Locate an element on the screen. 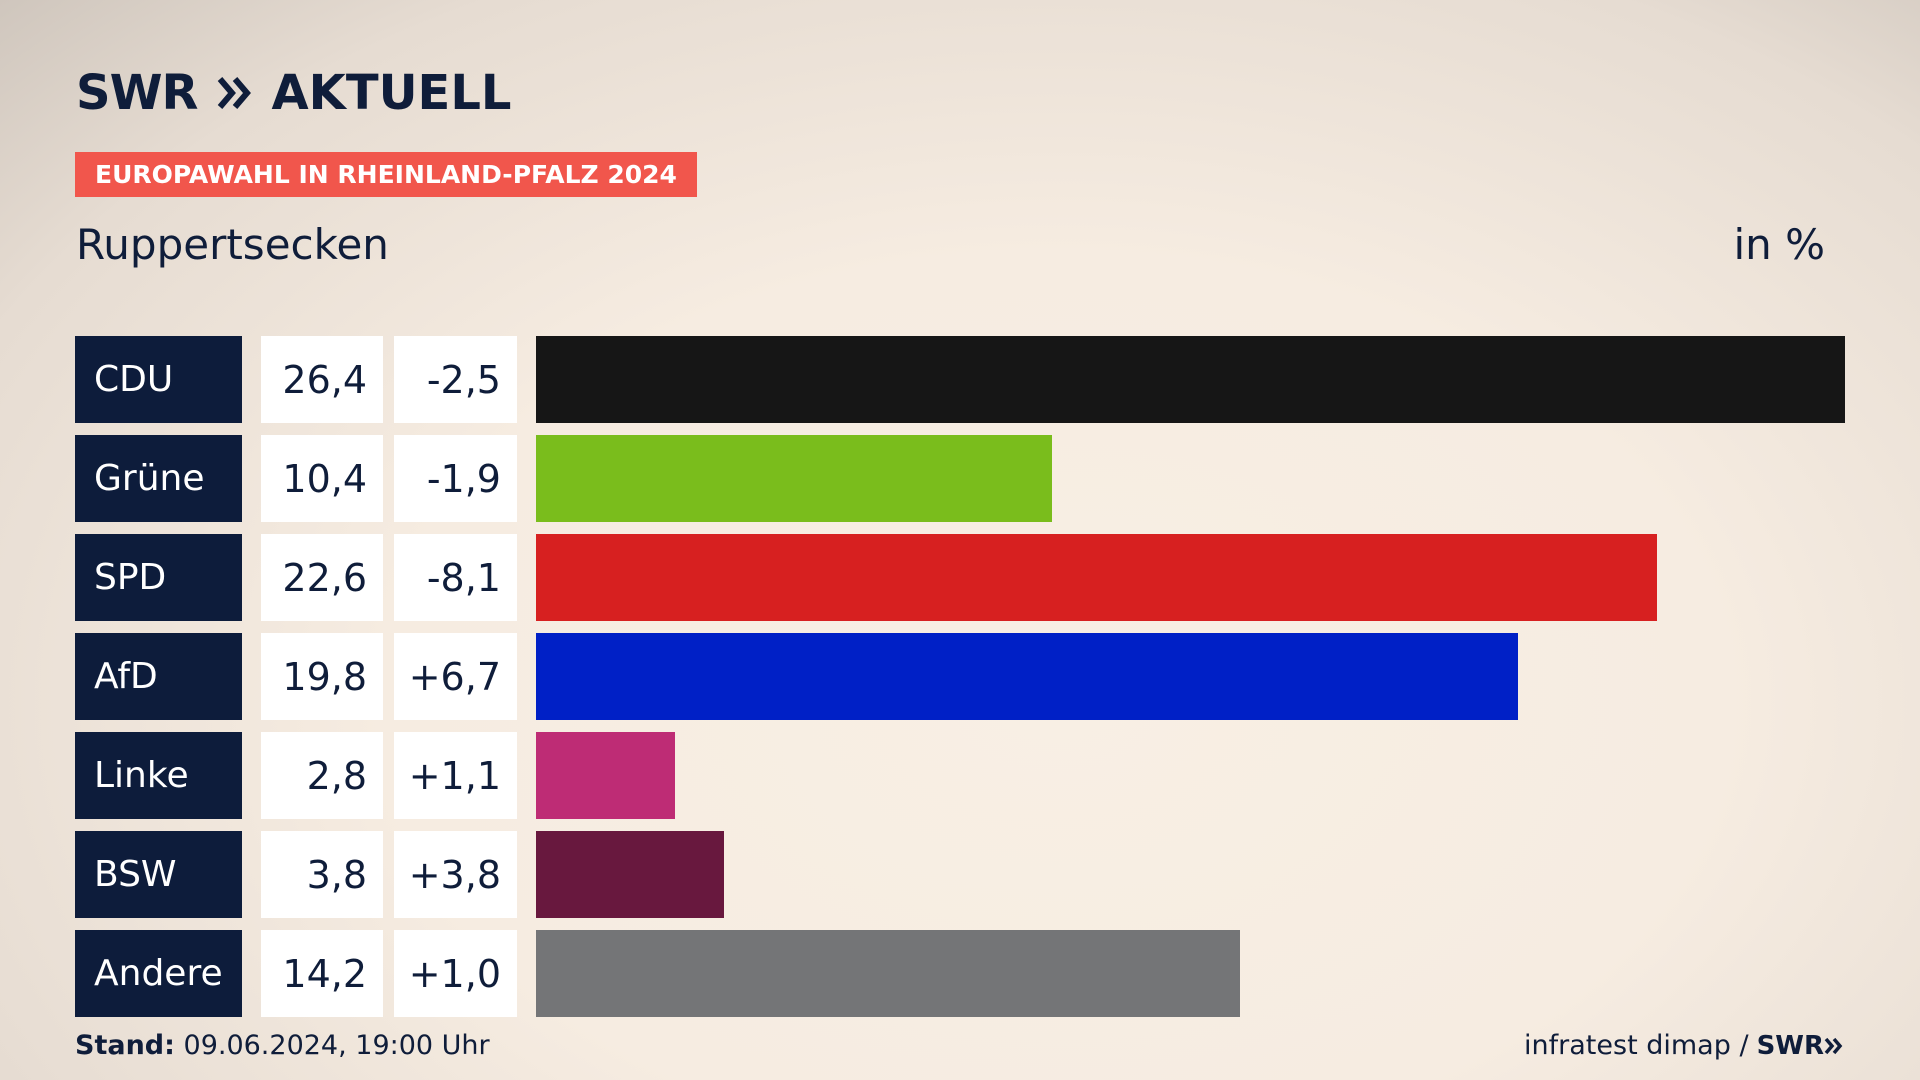 This screenshot has height=1080, width=1920. source-logo-text: SWR is located at coordinates (1790, 1045).